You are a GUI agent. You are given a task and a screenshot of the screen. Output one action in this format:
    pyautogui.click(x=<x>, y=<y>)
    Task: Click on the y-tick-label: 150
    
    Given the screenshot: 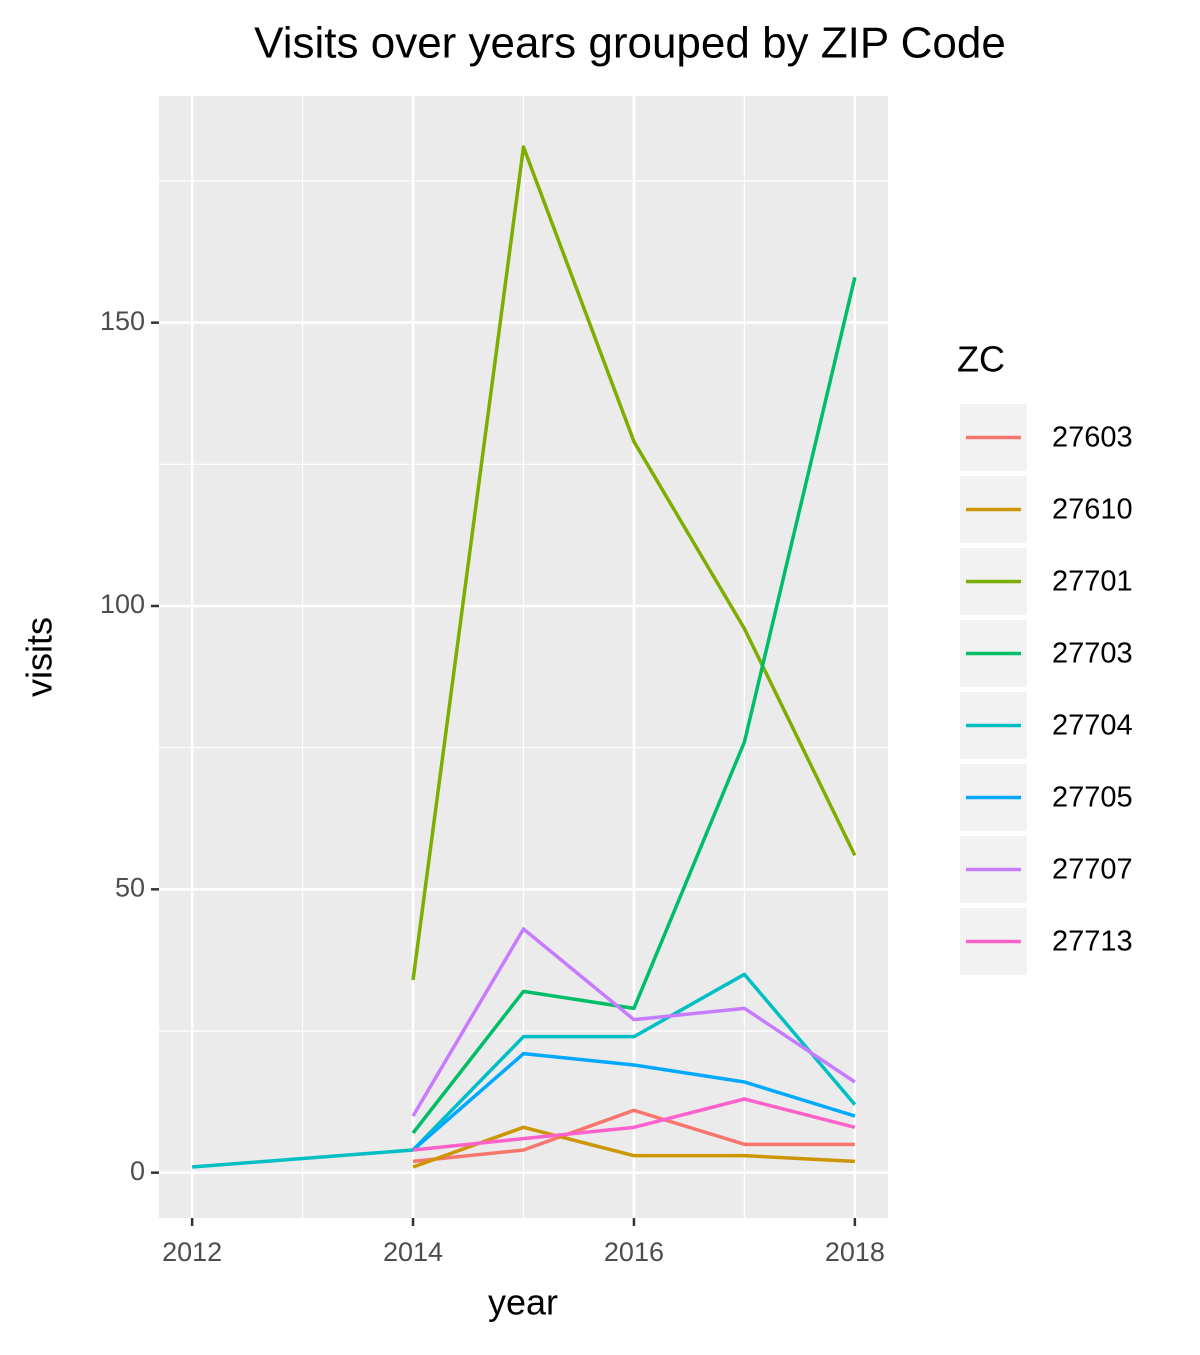 What is the action you would take?
    pyautogui.click(x=122, y=321)
    